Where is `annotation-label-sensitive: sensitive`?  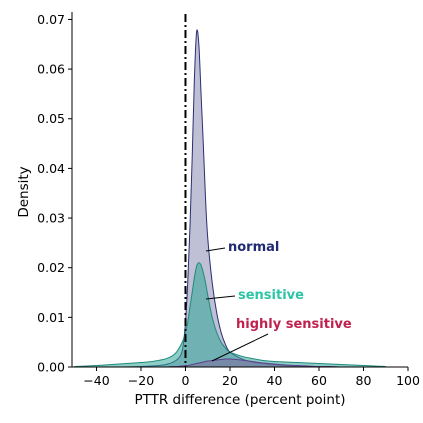 annotation-label-sensitive: sensitive is located at coordinates (271, 295).